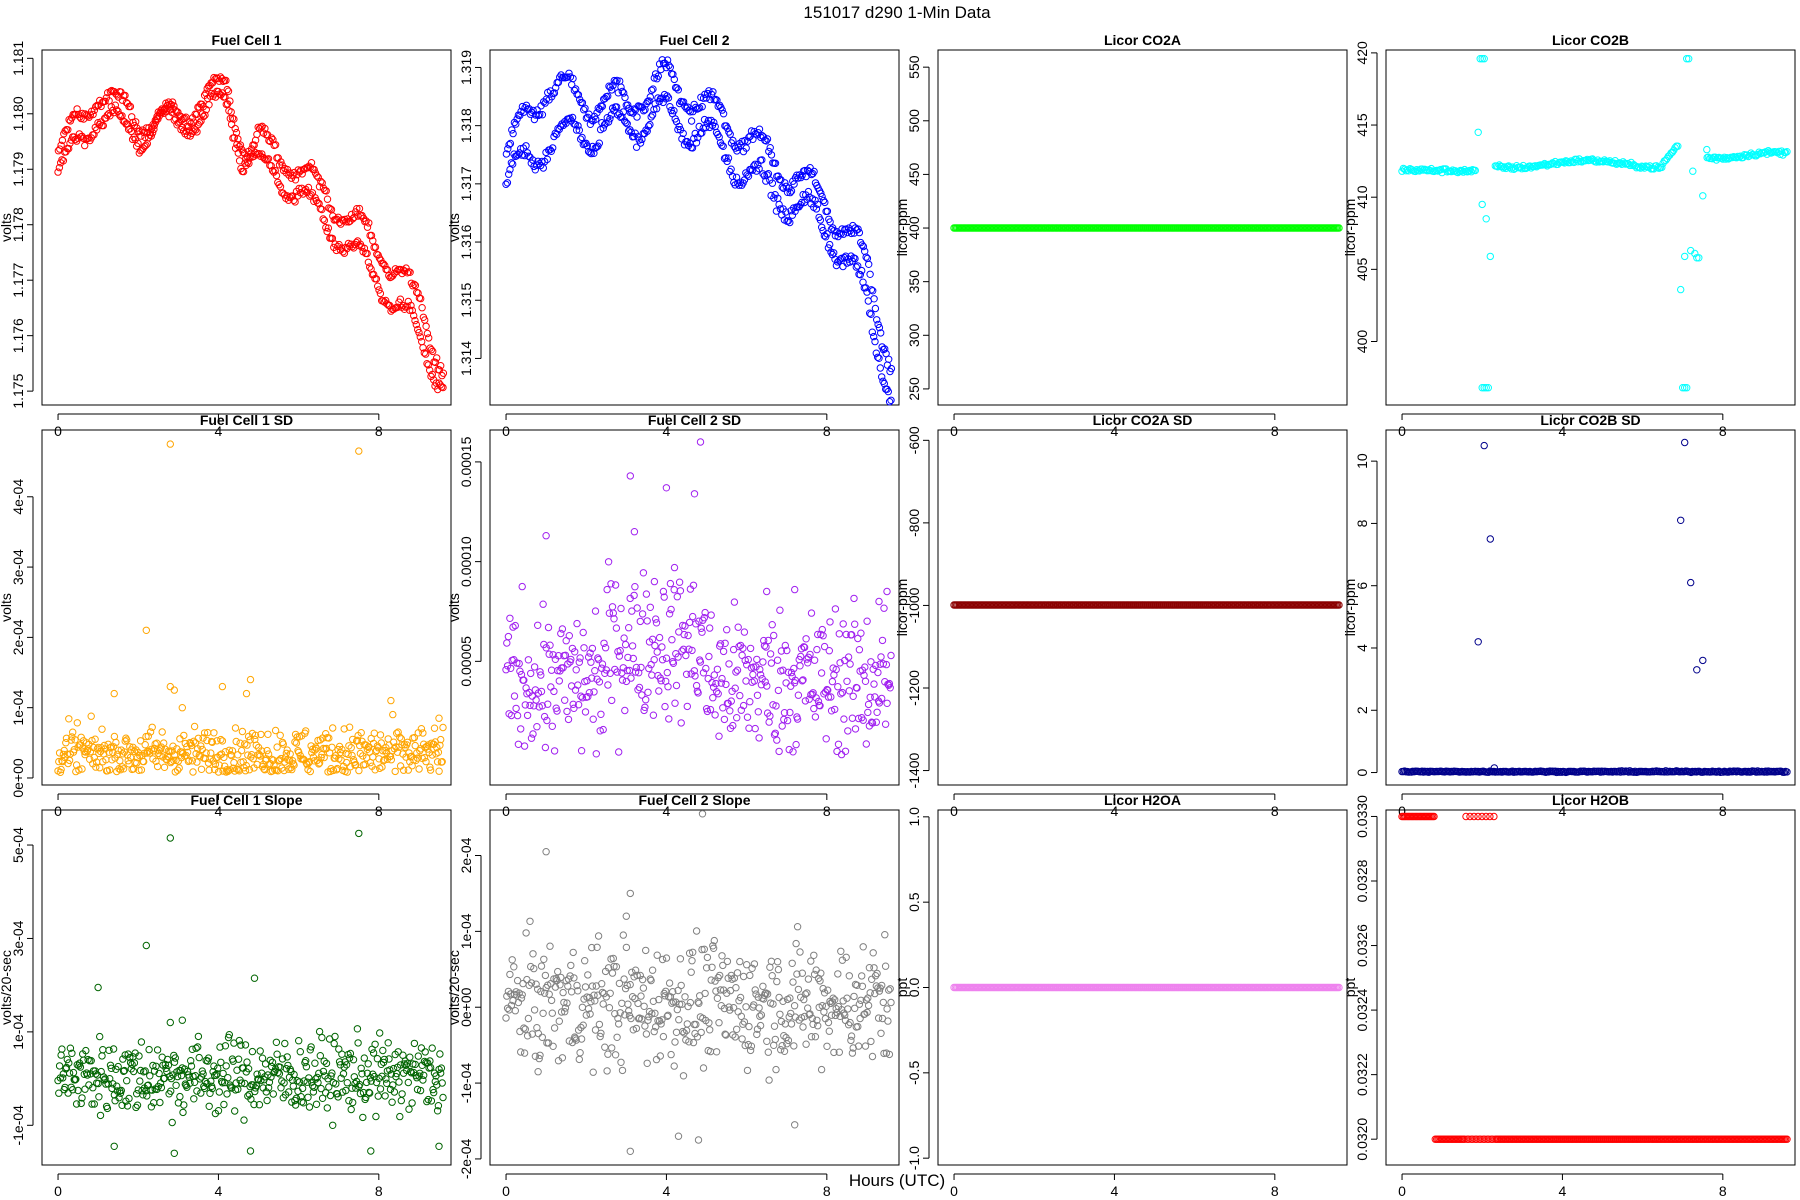 The image size is (1800, 1200). What do you see at coordinates (694, 800) in the screenshot?
I see `panel-title: Fuel Cell 2 Slope` at bounding box center [694, 800].